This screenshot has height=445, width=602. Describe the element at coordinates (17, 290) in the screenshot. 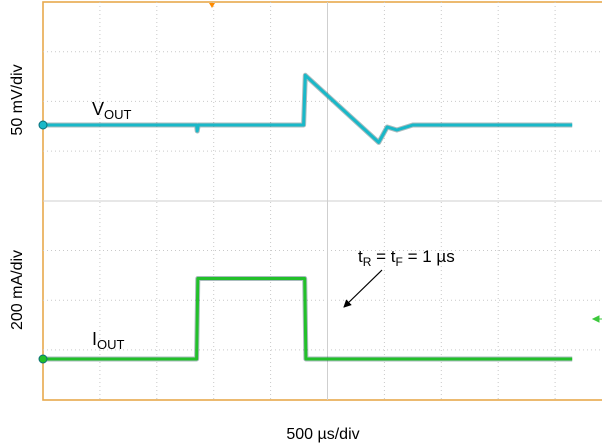

I see `iout-scale-label: 200 mA/div` at that location.